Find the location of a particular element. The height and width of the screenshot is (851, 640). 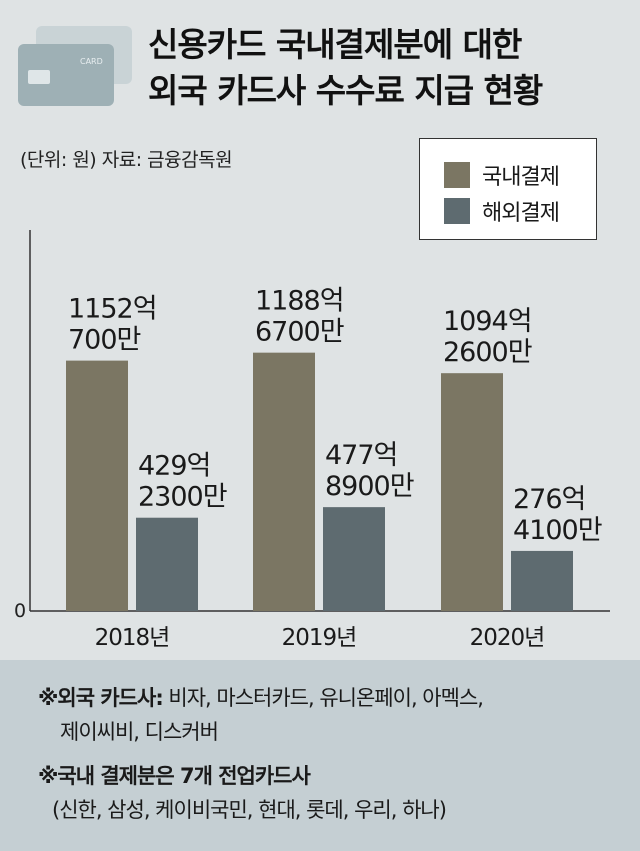

value-label-domestic-1-1: 6700만 is located at coordinates (299, 332).